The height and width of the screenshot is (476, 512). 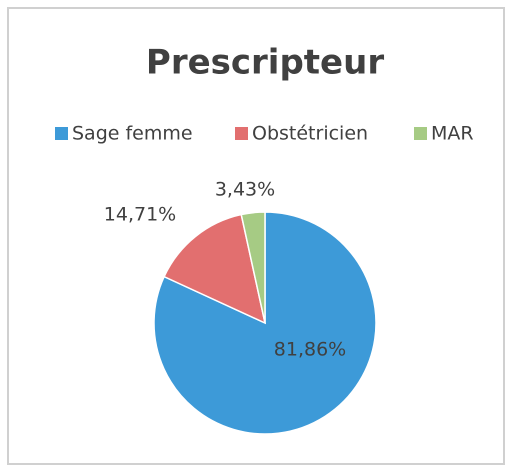 What do you see at coordinates (452, 134) in the screenshot?
I see `legend-label: MAR` at bounding box center [452, 134].